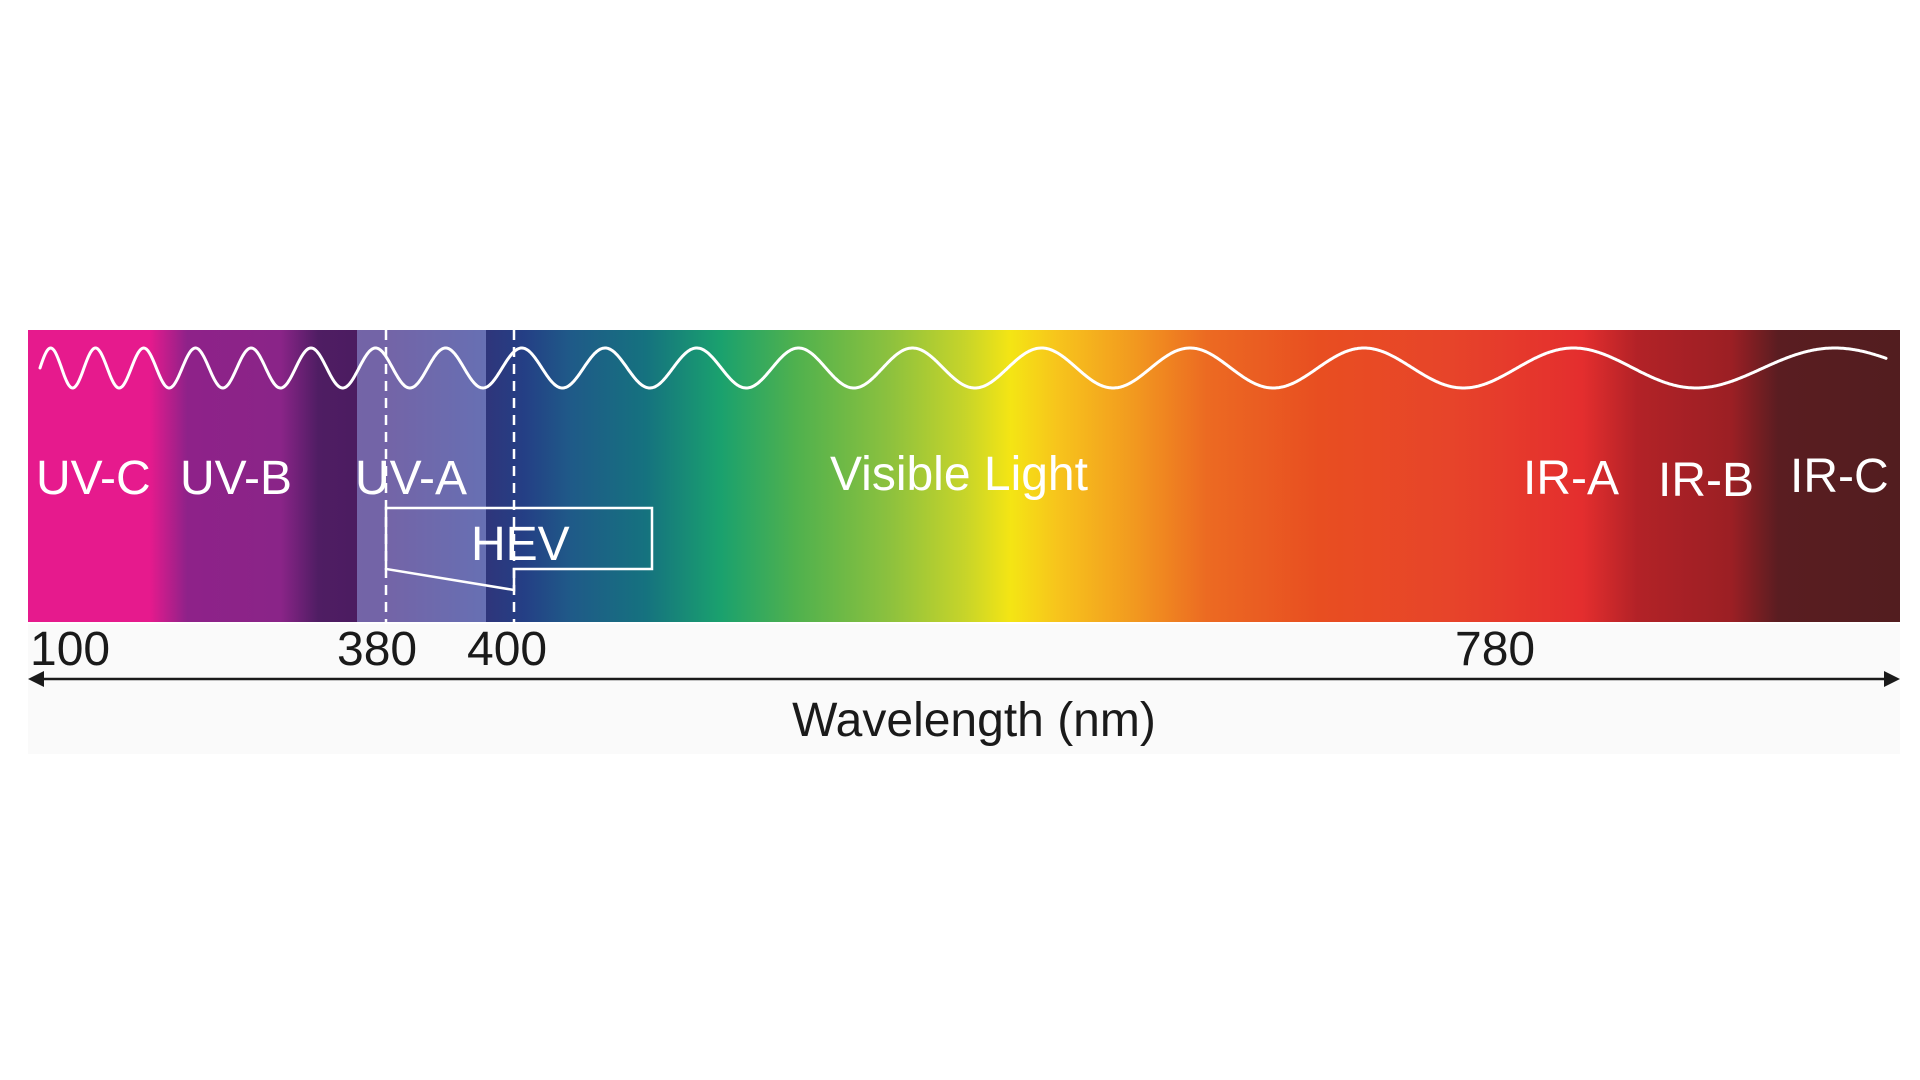  Describe the element at coordinates (93, 478) in the screenshot. I see `band-label-uv-c: UV-C` at that location.